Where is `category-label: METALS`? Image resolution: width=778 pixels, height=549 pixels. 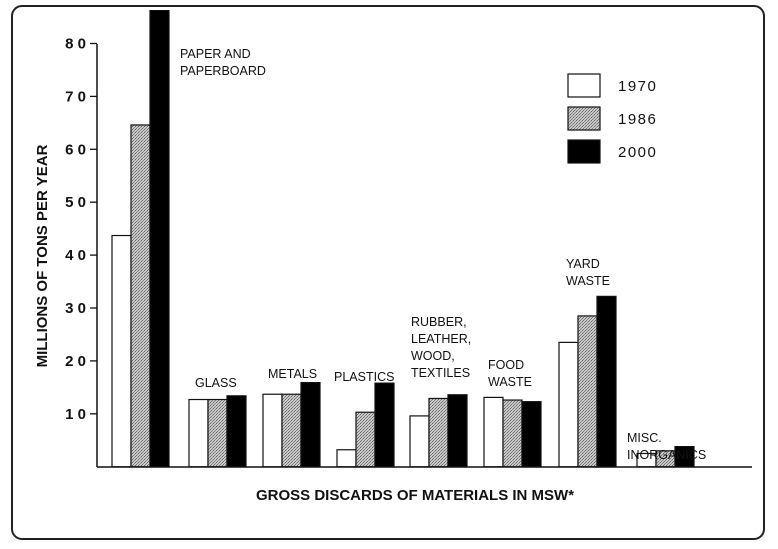 category-label: METALS is located at coordinates (292, 374).